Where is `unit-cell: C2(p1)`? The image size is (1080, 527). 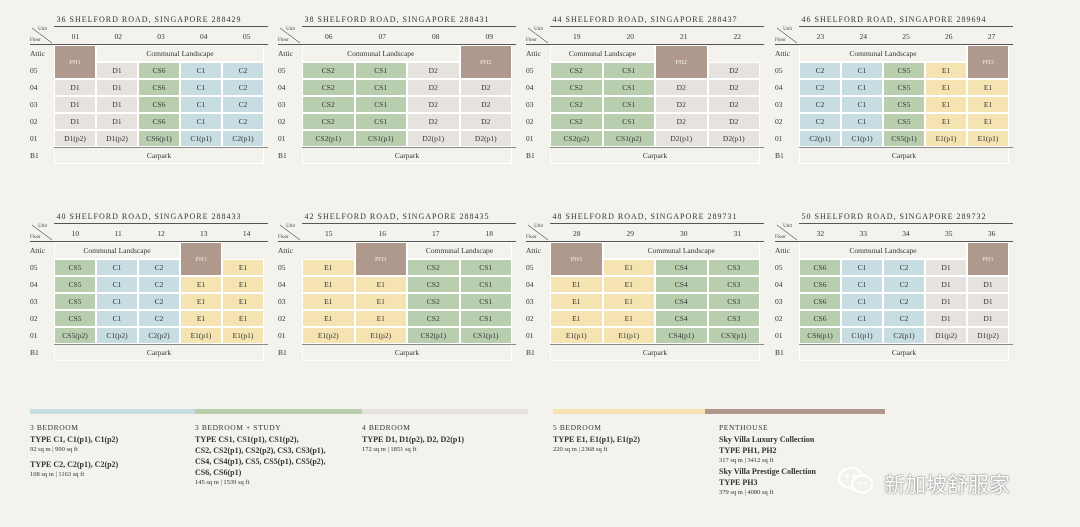 unit-cell: C2(p1) is located at coordinates (904, 335).